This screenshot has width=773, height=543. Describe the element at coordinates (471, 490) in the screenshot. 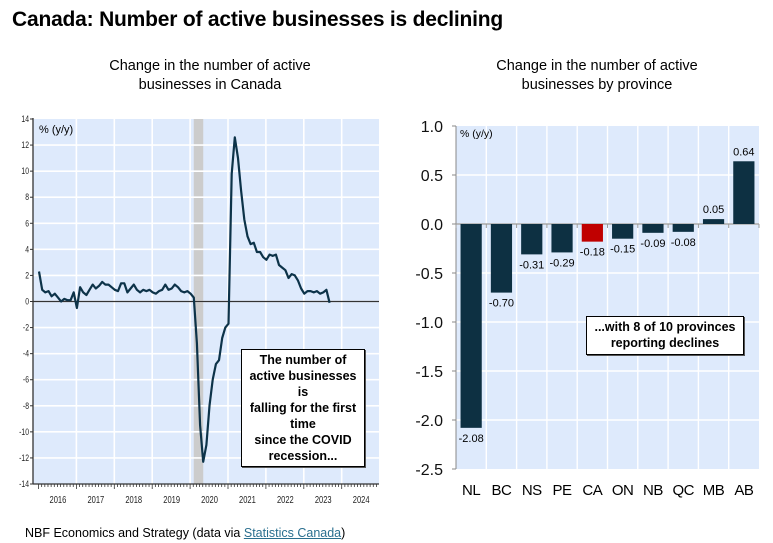

I see `x-category-label: NL` at that location.